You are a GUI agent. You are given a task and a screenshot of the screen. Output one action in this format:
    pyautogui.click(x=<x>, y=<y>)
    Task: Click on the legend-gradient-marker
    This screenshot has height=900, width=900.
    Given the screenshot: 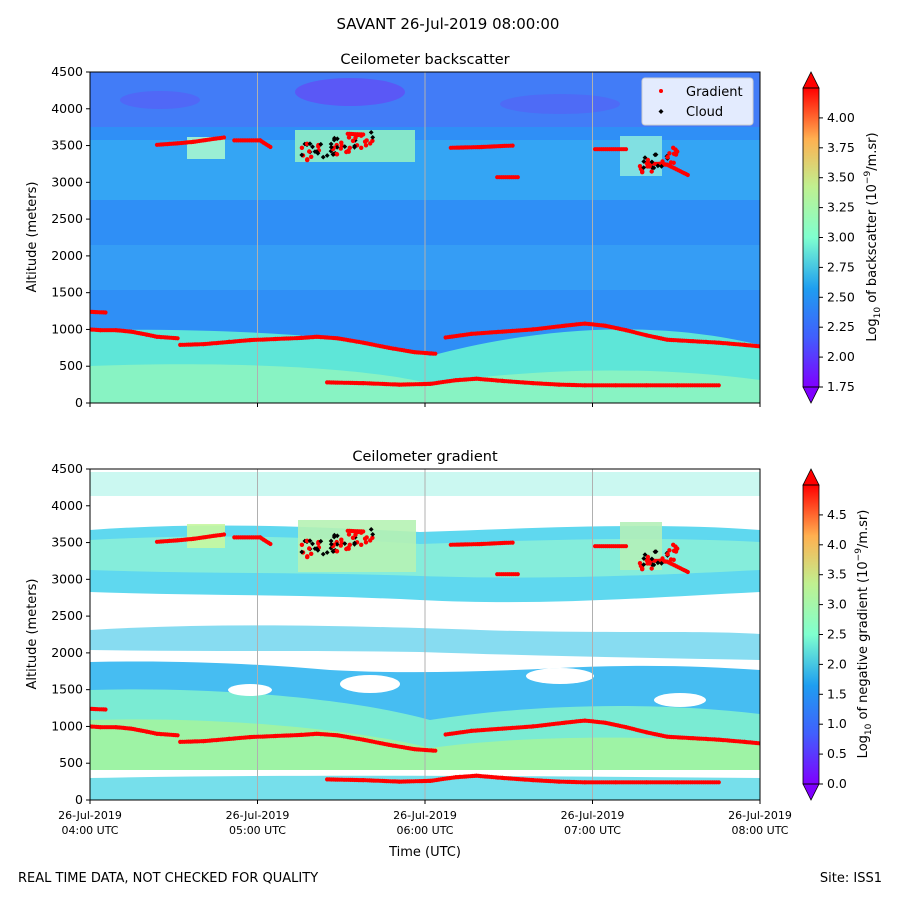 What is the action you would take?
    pyautogui.click(x=661, y=91)
    